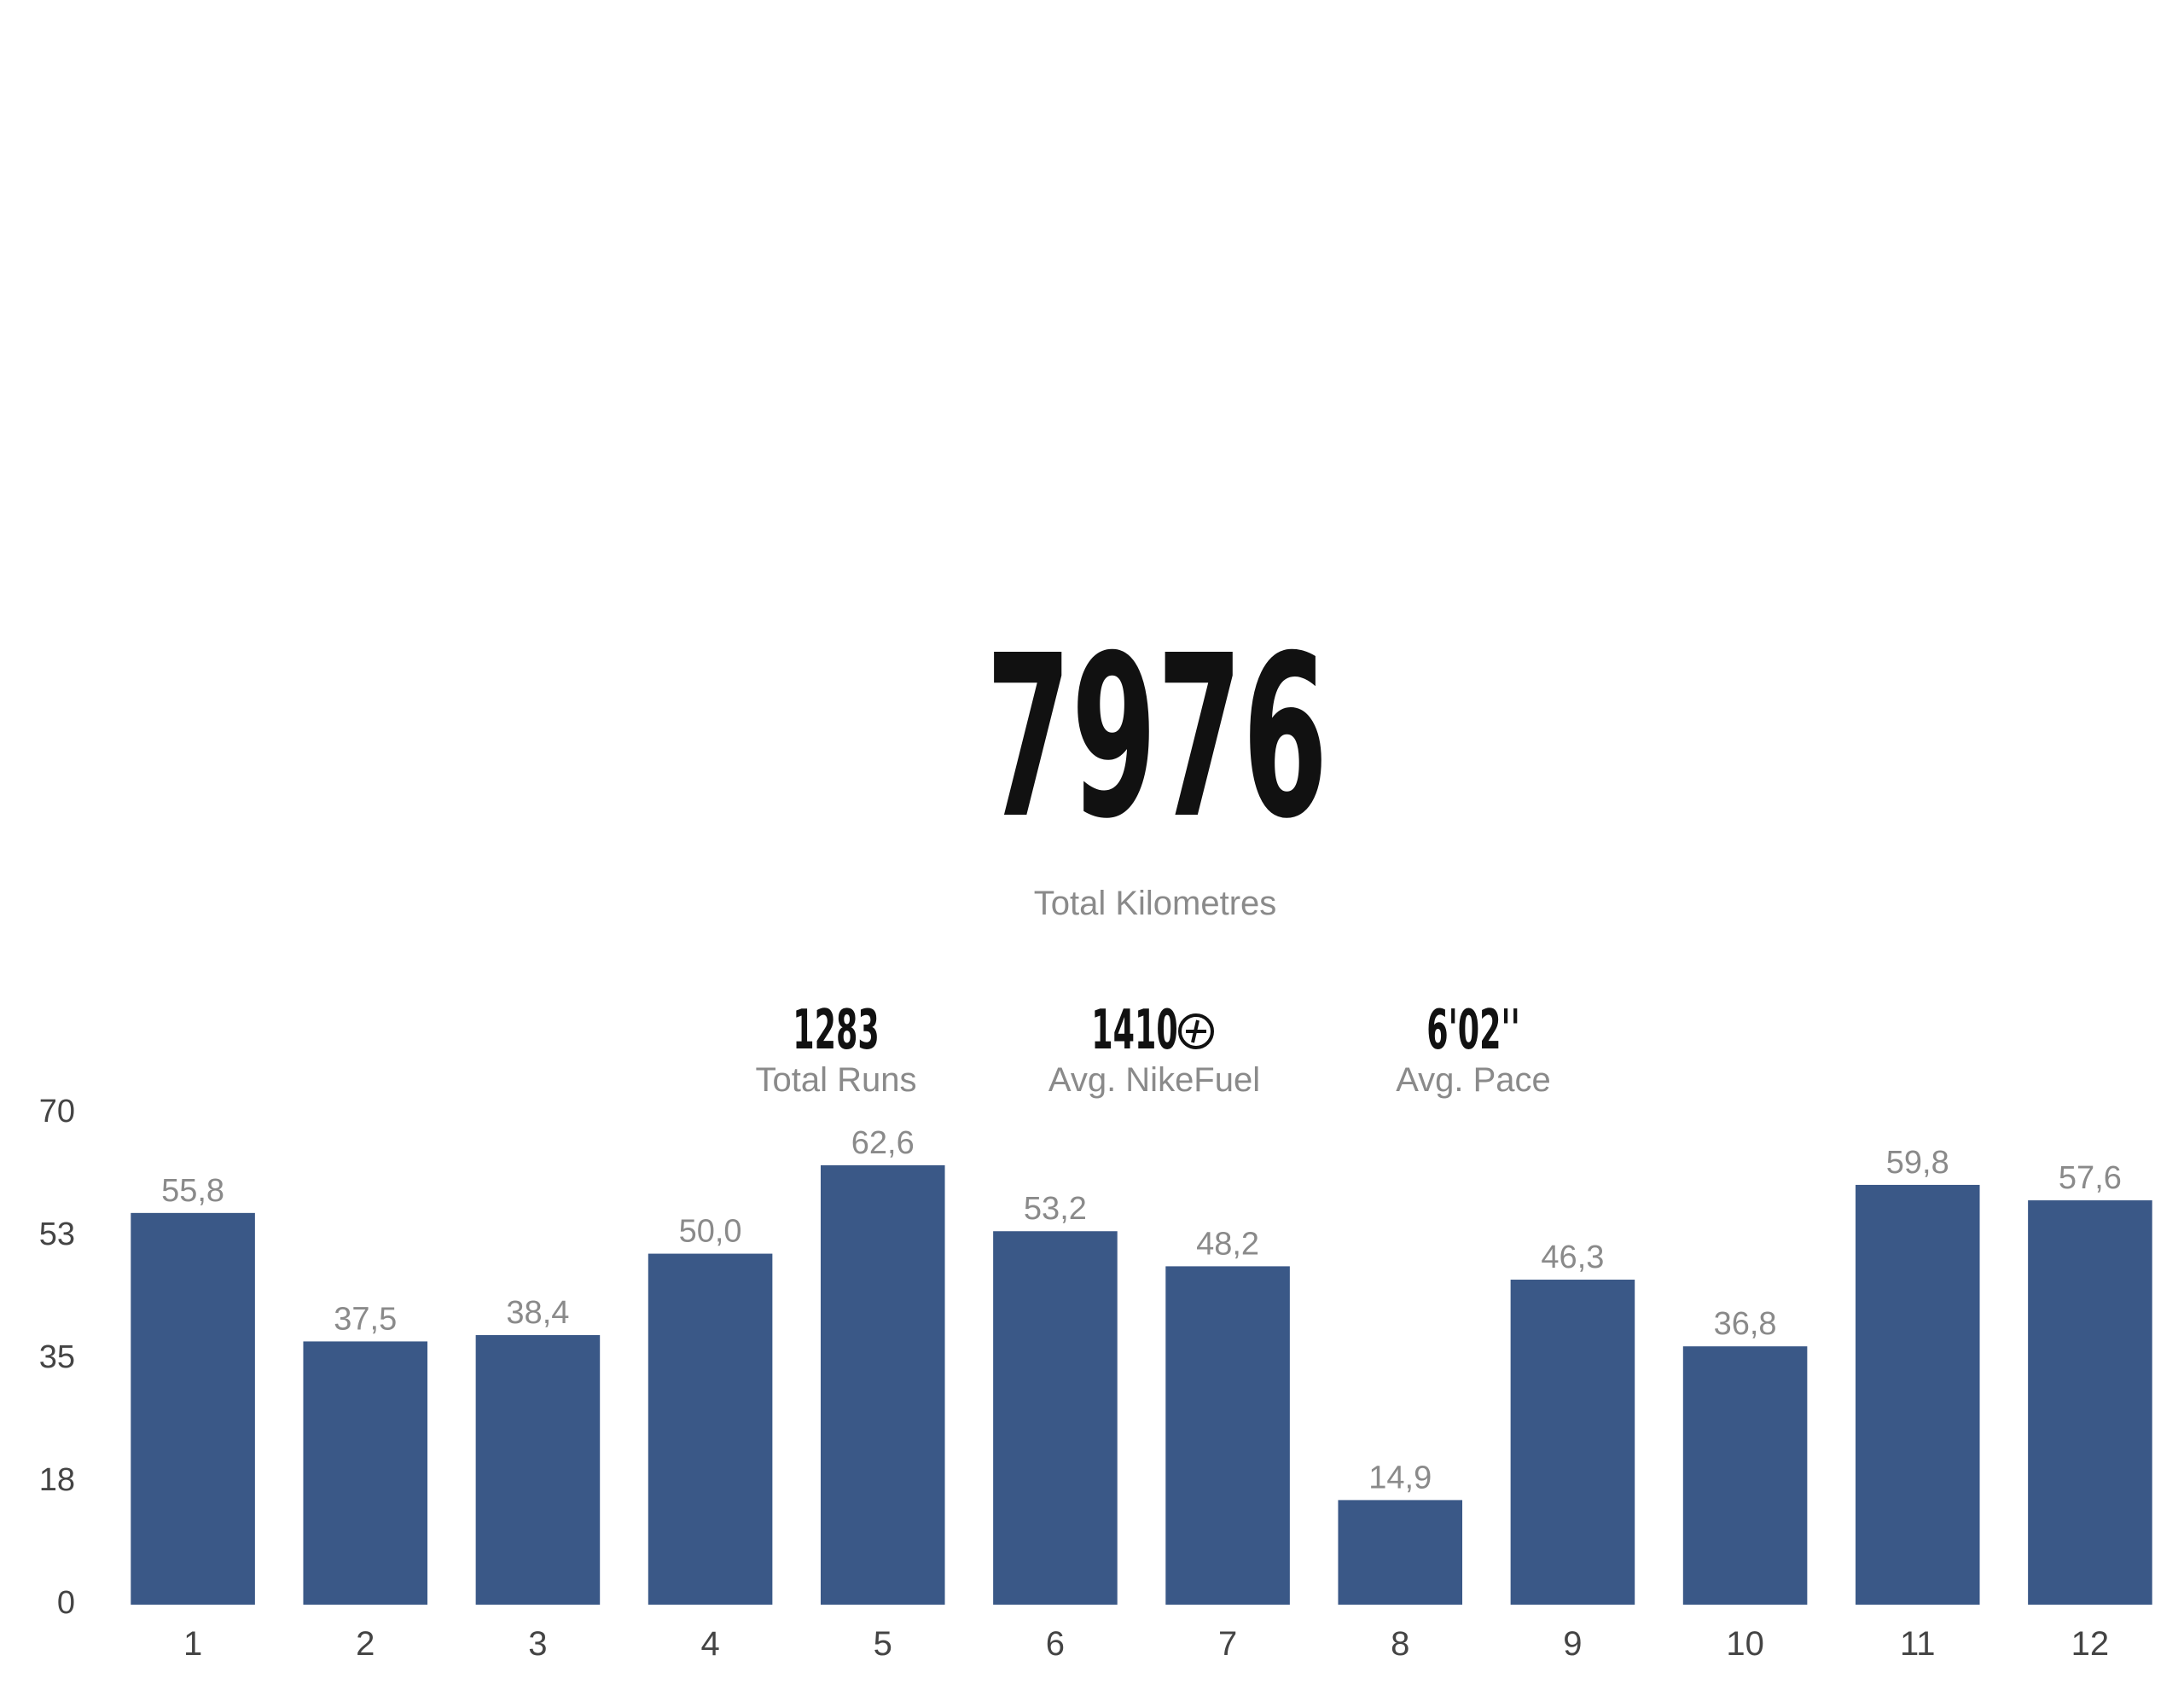 The image size is (2184, 1684). I want to click on total-group: 7976, so click(1156, 737).